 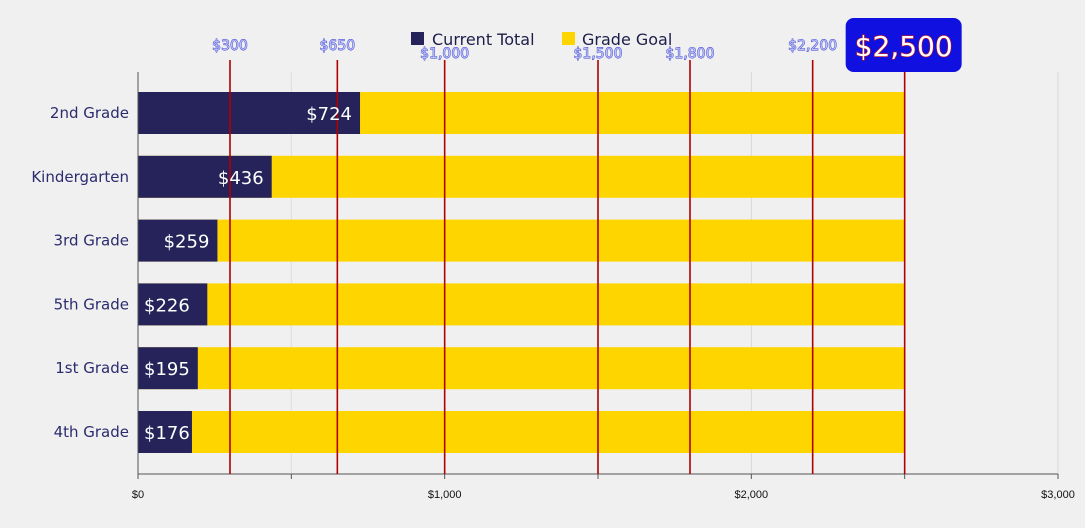 What do you see at coordinates (598, 54) in the screenshot?
I see `reference-label-1500: $1,500` at bounding box center [598, 54].